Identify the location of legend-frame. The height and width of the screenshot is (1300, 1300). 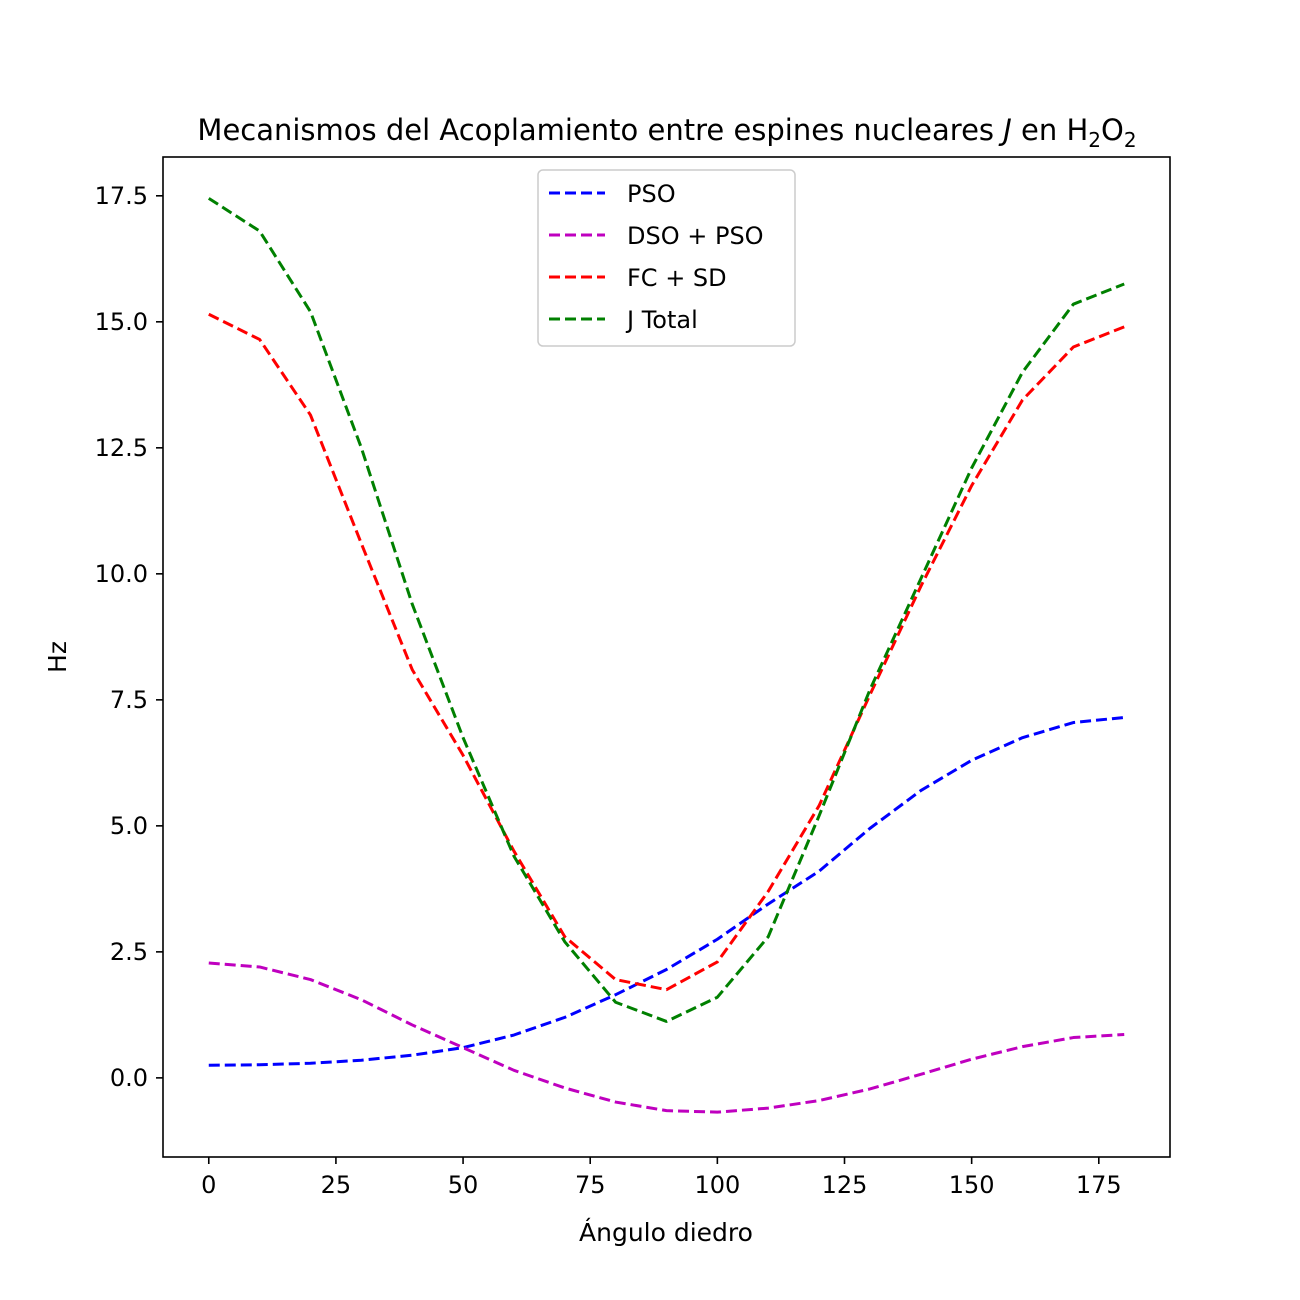
(666, 258).